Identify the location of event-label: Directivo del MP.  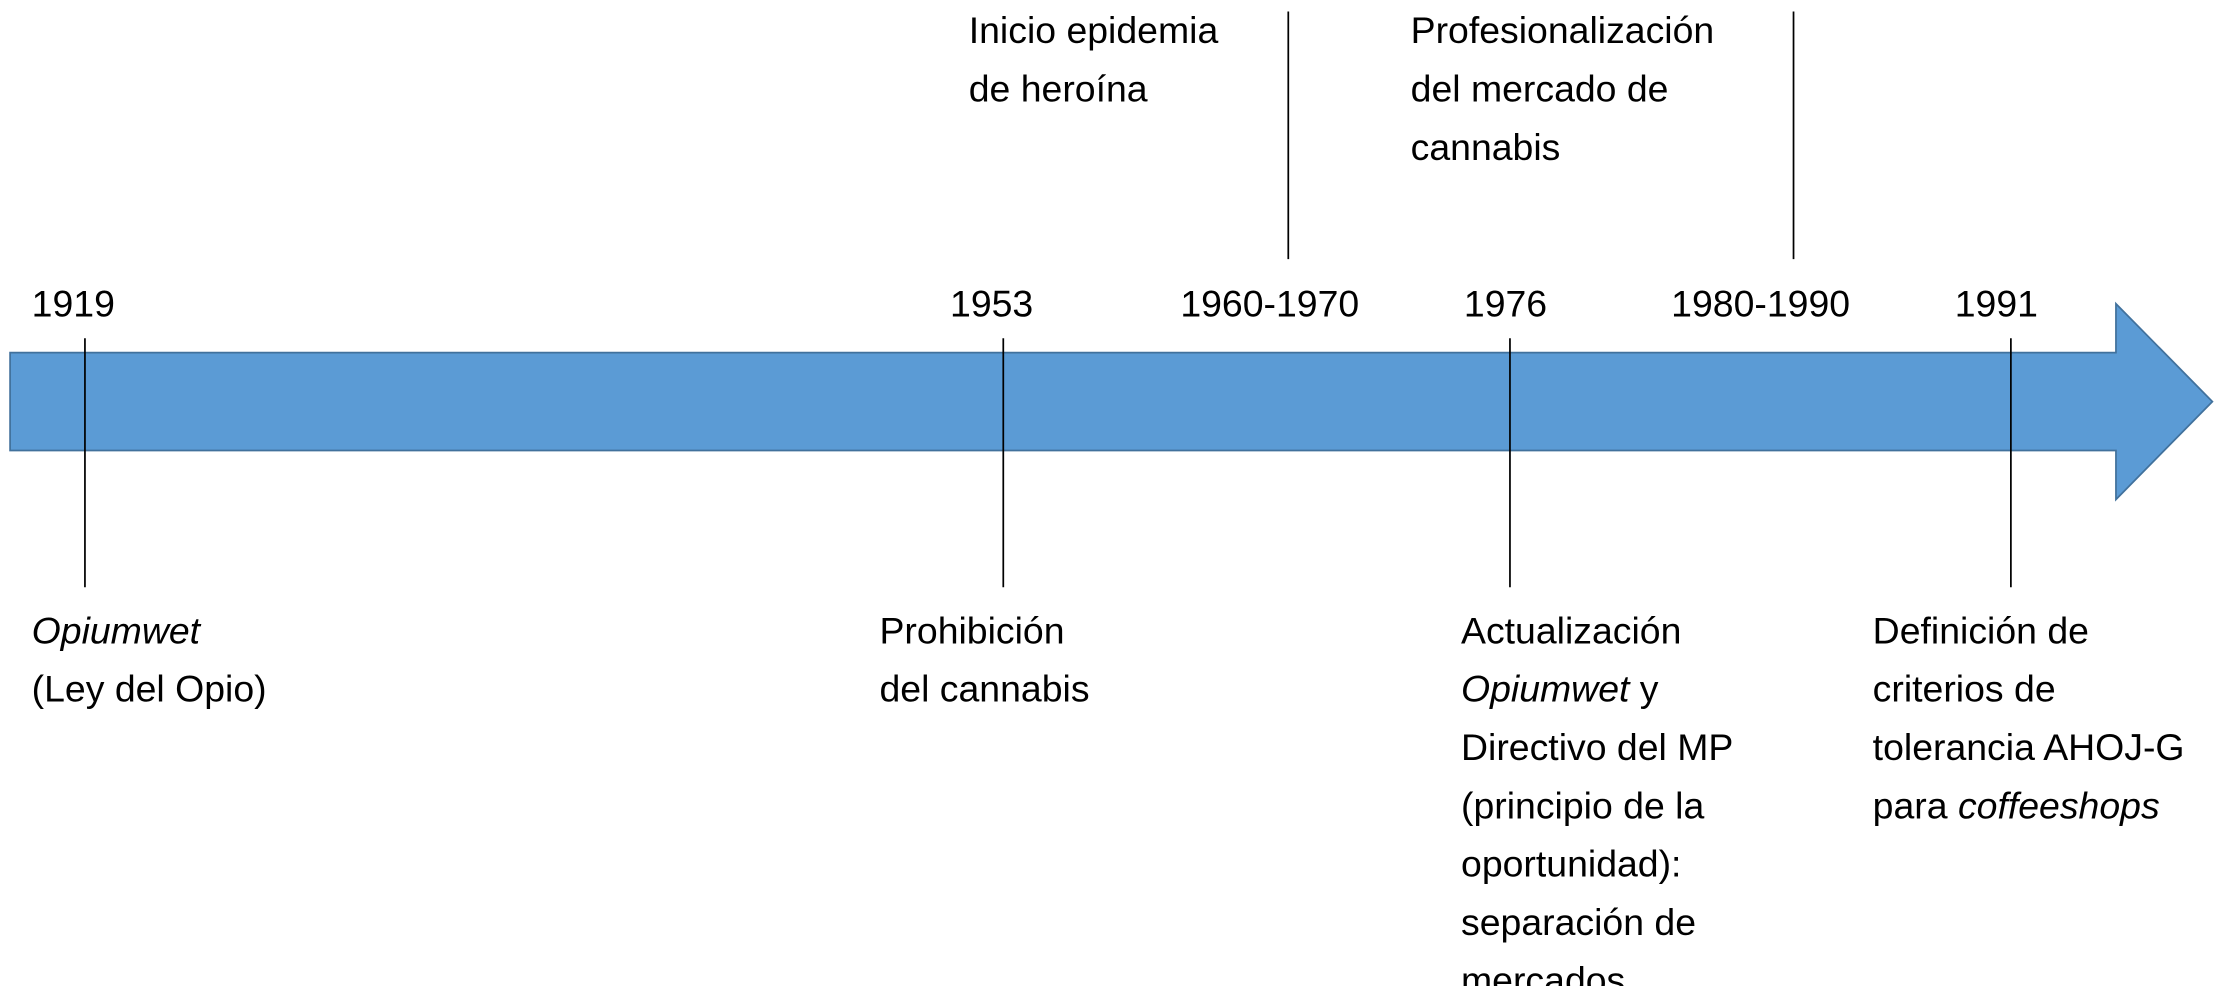
(1597, 747).